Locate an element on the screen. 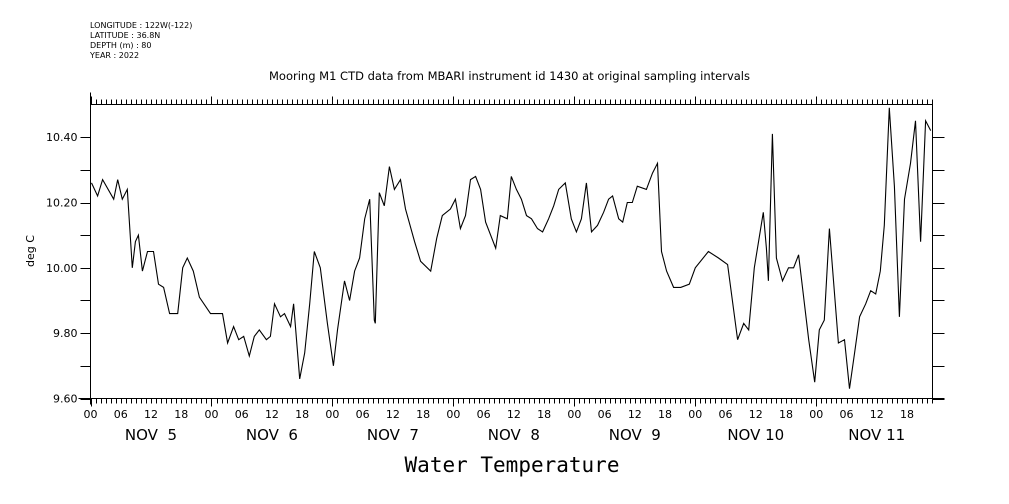 The image size is (1009, 504). latitude-label: LATITUDE : 36.8N is located at coordinates (125, 35).